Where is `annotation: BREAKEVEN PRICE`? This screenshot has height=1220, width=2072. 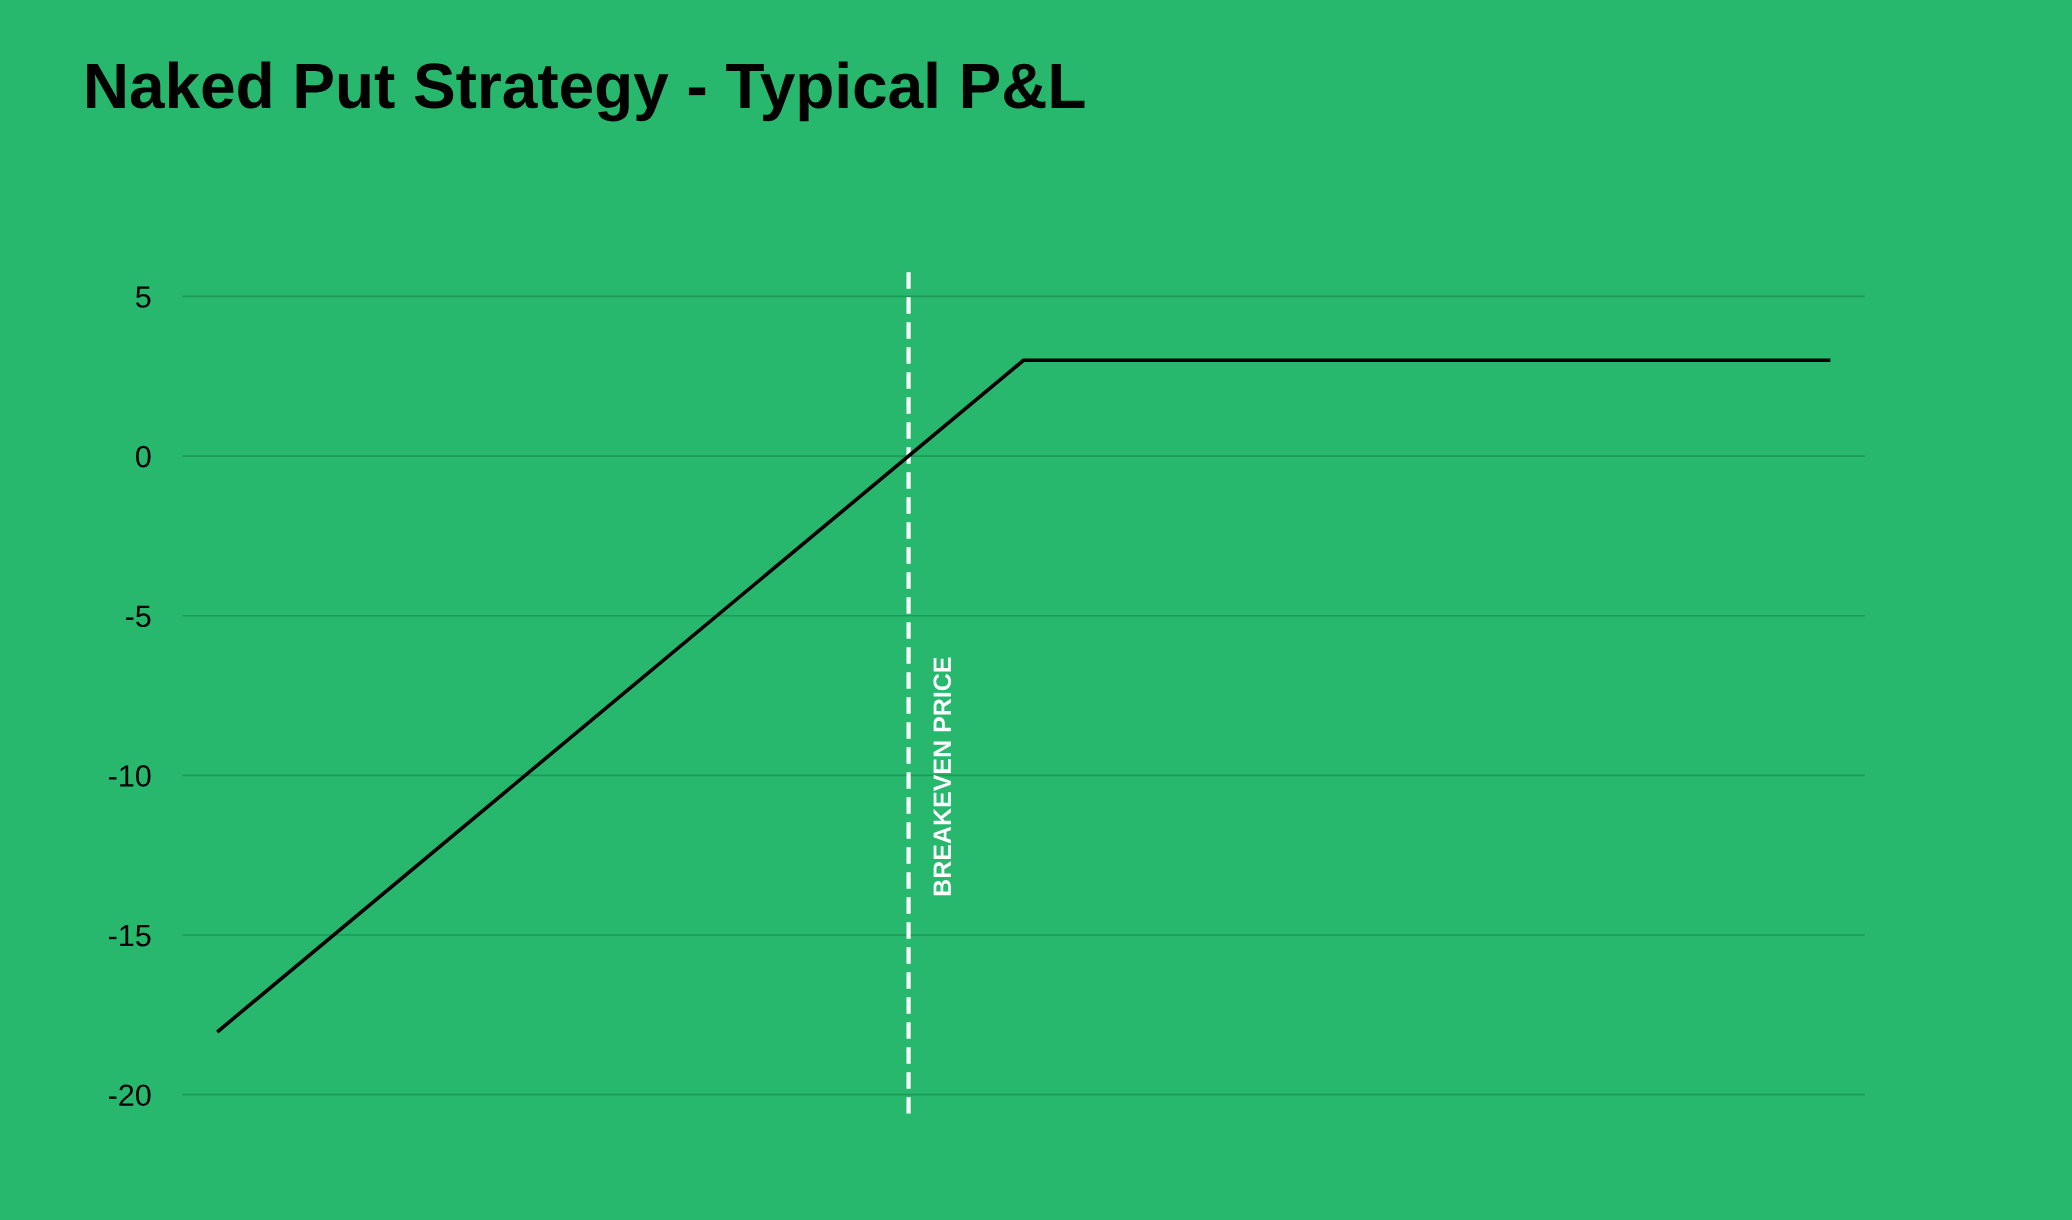 annotation: BREAKEVEN PRICE is located at coordinates (942, 776).